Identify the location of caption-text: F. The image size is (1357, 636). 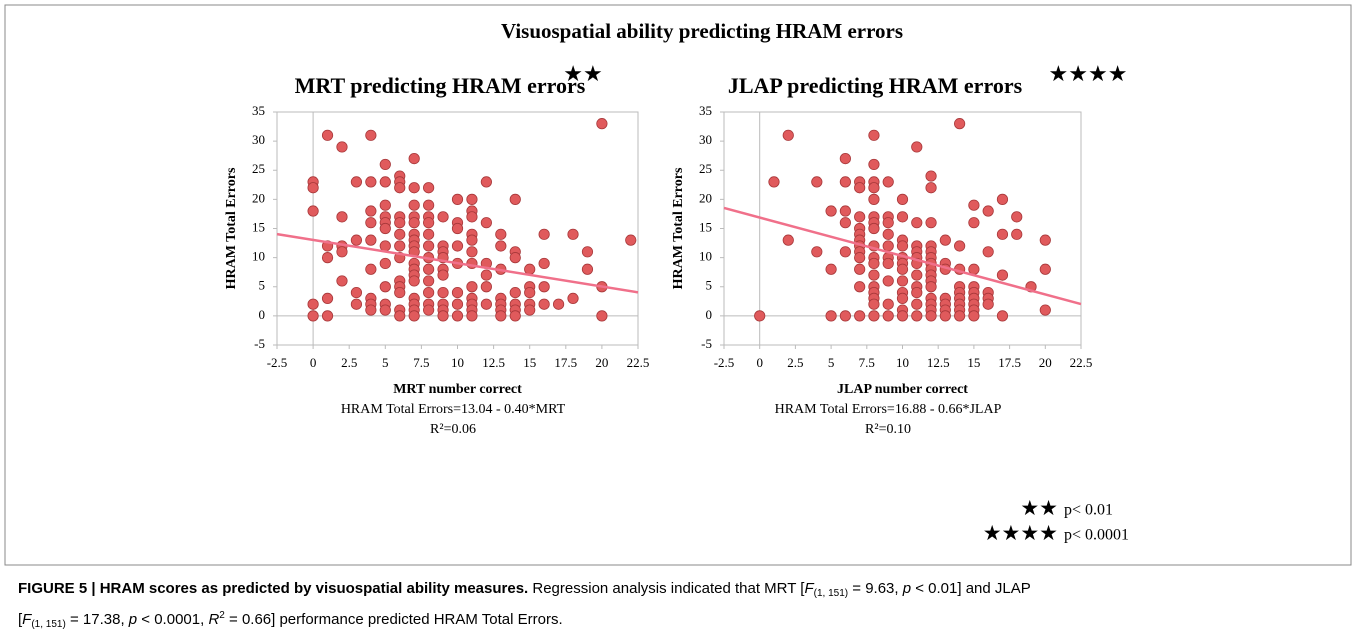
(27, 619).